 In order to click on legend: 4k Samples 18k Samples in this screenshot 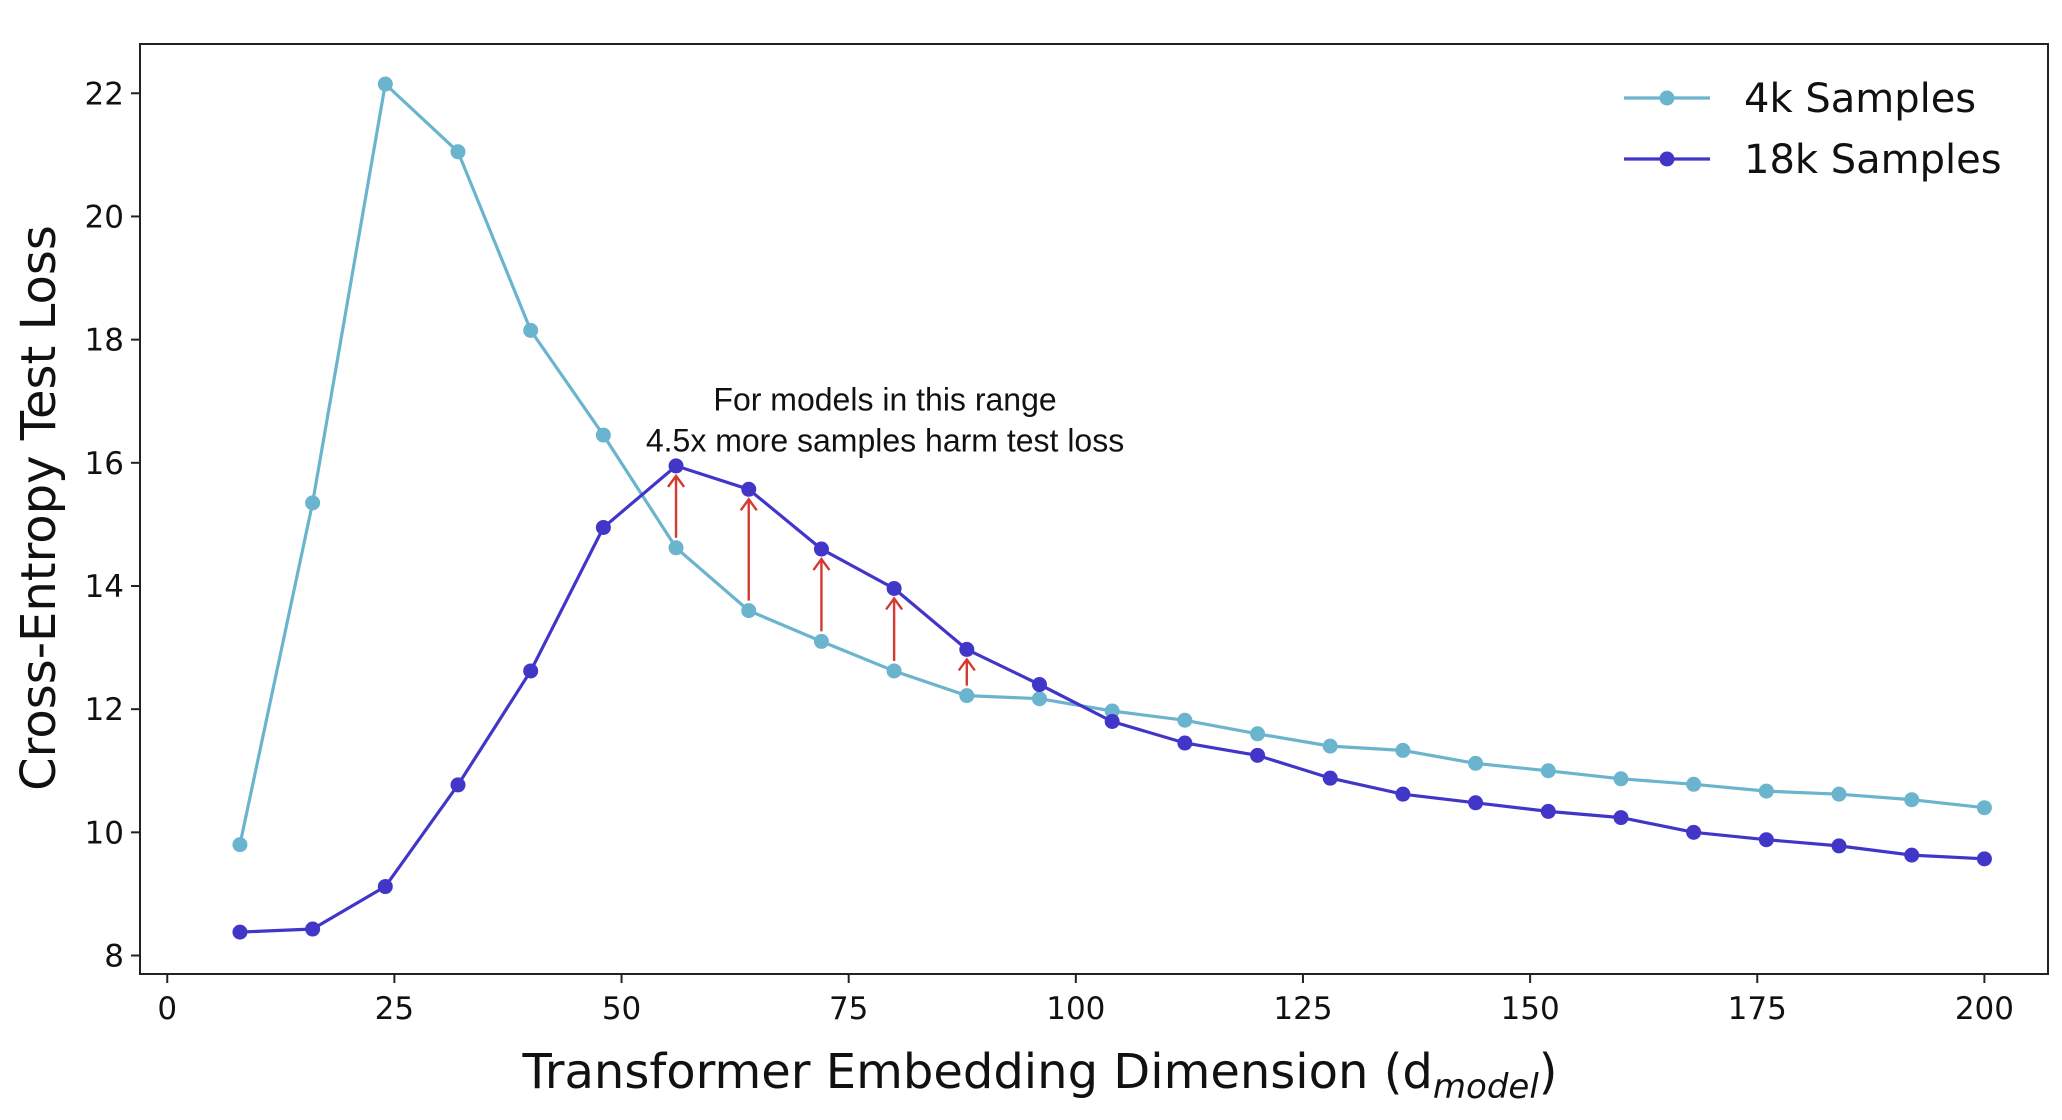, I will do `click(1813, 129)`.